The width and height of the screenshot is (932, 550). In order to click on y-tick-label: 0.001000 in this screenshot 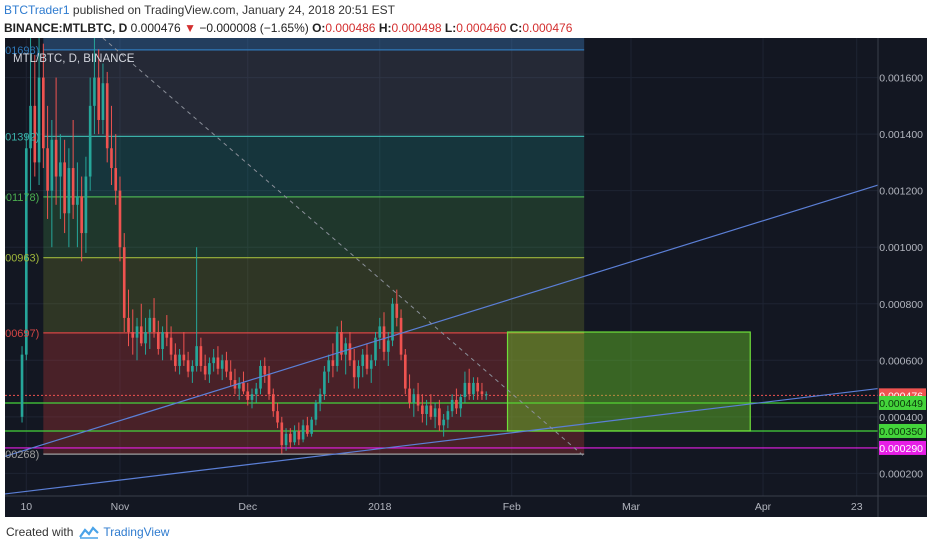, I will do `click(901, 248)`.